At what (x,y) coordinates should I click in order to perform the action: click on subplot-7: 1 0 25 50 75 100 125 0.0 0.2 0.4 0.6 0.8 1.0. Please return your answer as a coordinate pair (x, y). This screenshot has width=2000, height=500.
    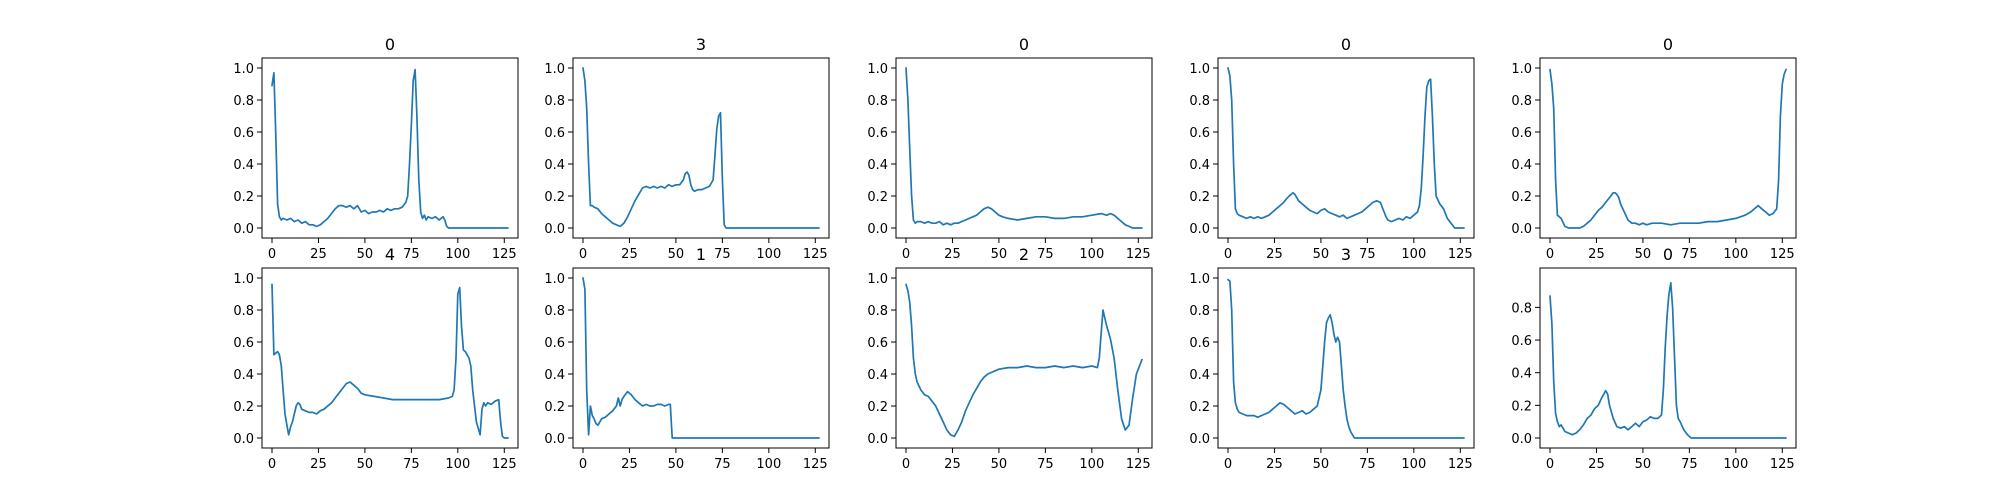
    Looking at the image, I should click on (687, 358).